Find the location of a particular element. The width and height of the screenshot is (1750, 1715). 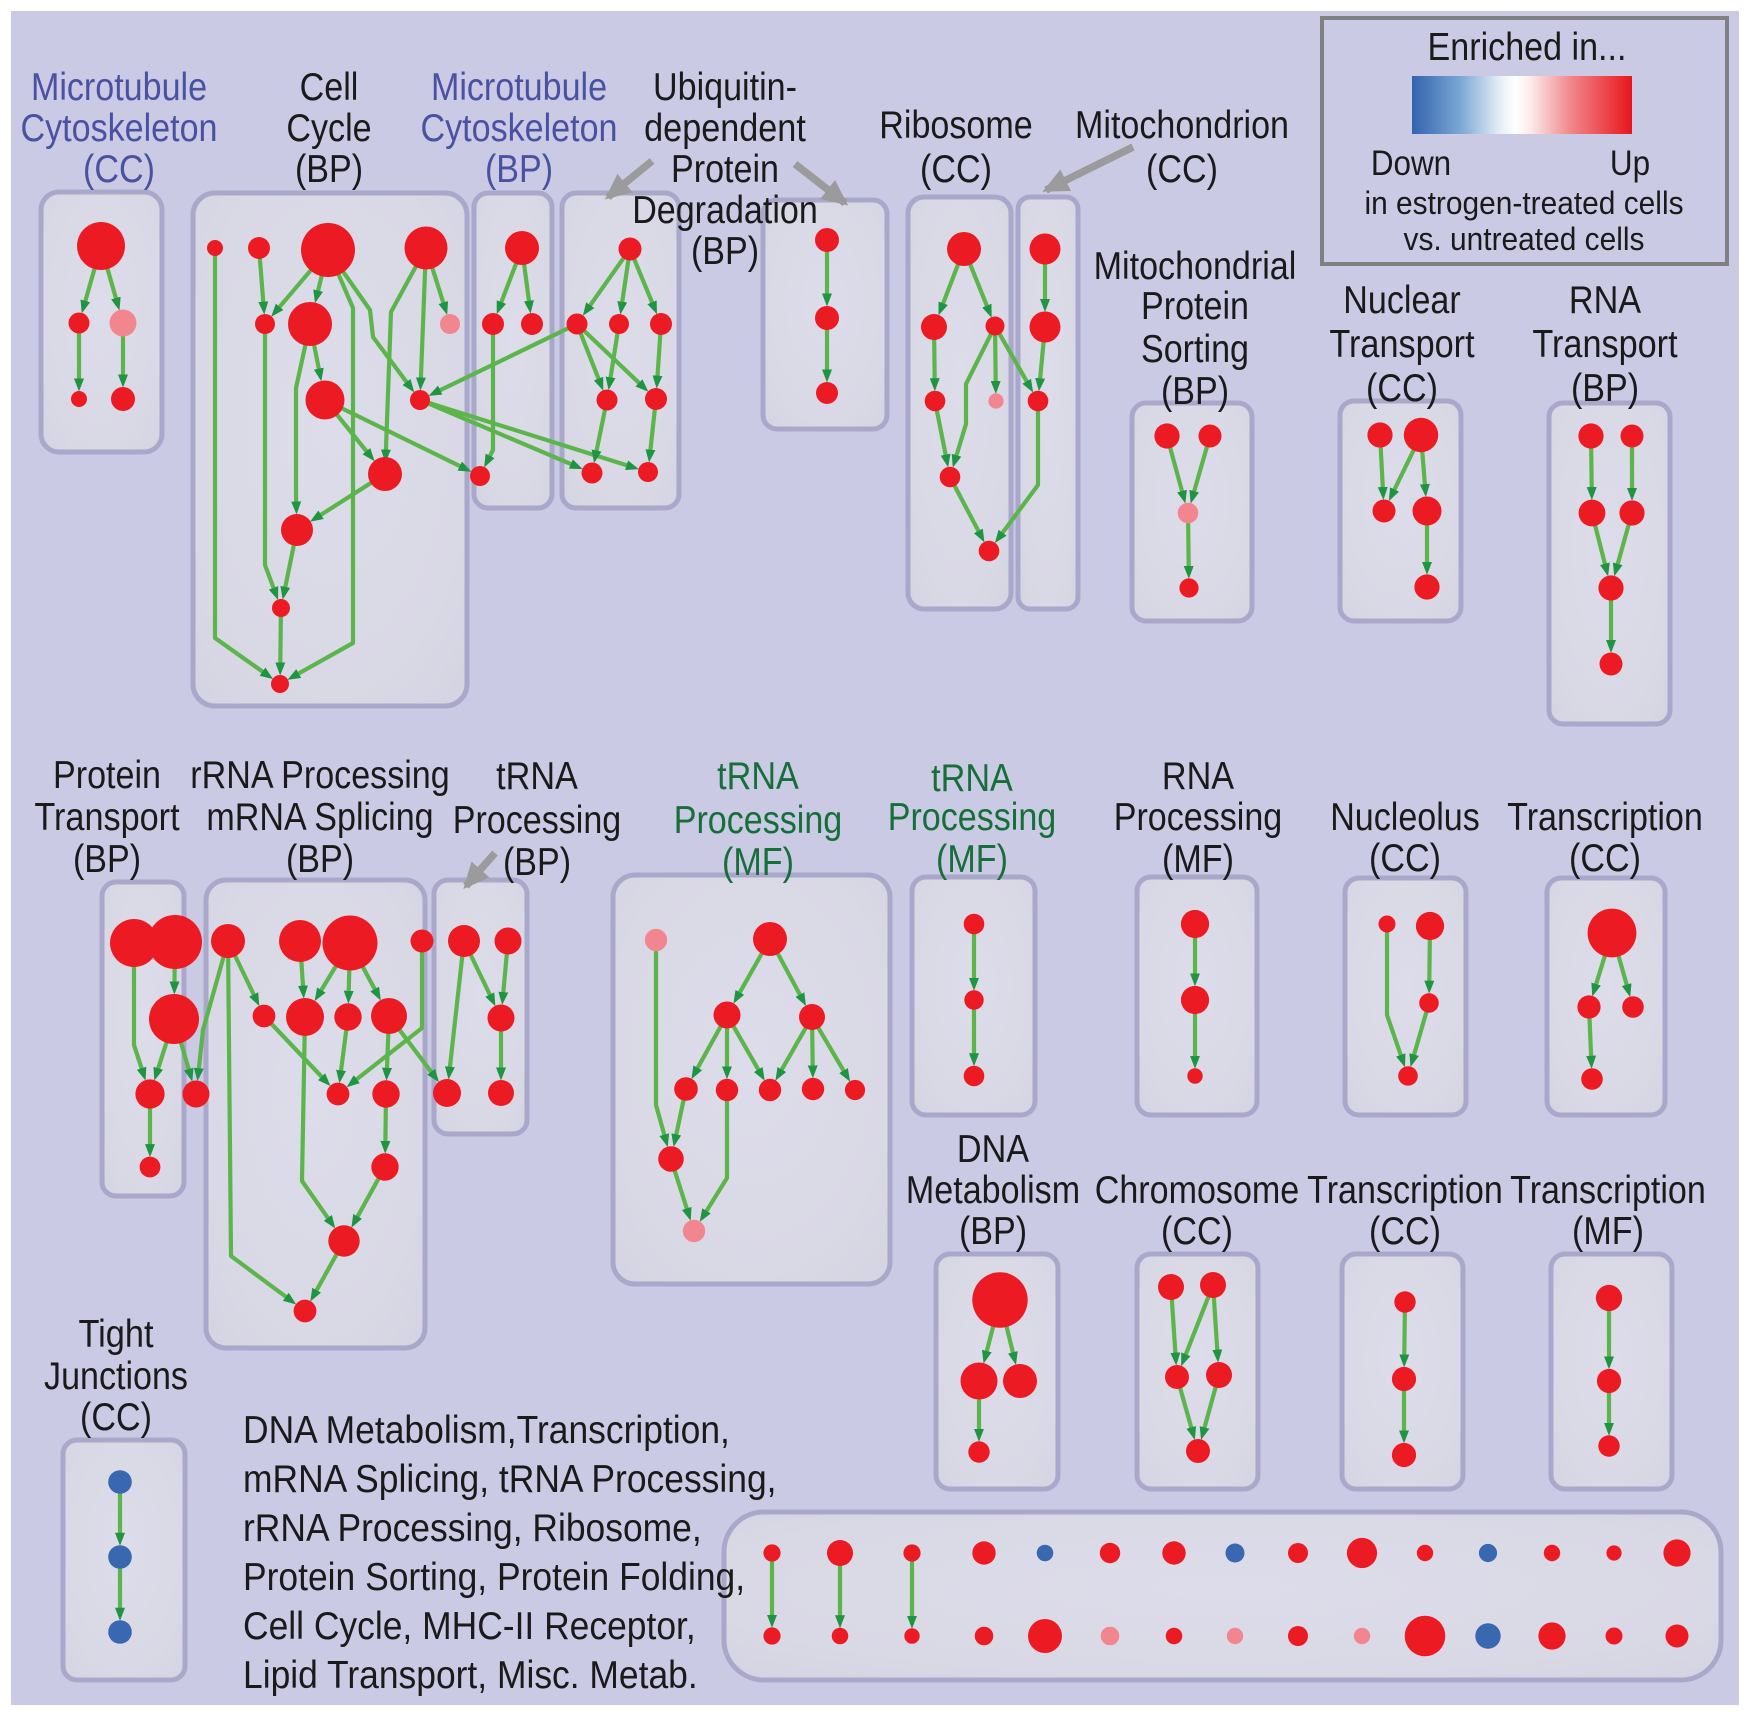

svg-text: vs. untreated cells is located at coordinates (1524, 239).